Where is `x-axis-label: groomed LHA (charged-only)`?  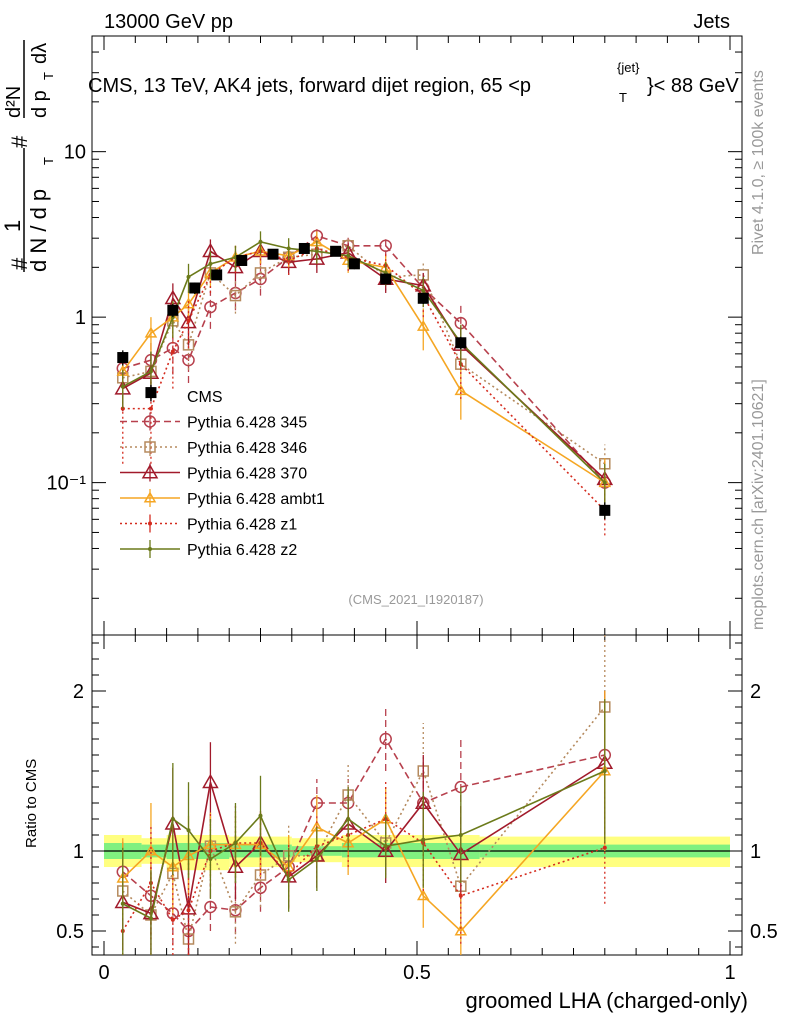 x-axis-label: groomed LHA (charged-only) is located at coordinates (607, 1000).